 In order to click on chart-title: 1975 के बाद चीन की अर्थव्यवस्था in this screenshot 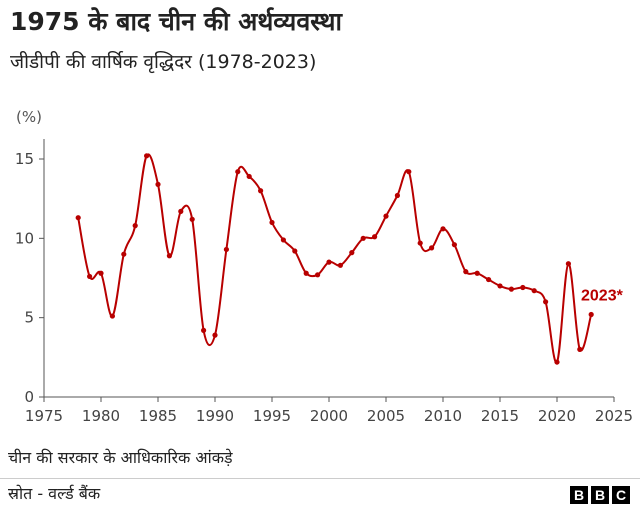, I will do `click(176, 21)`.